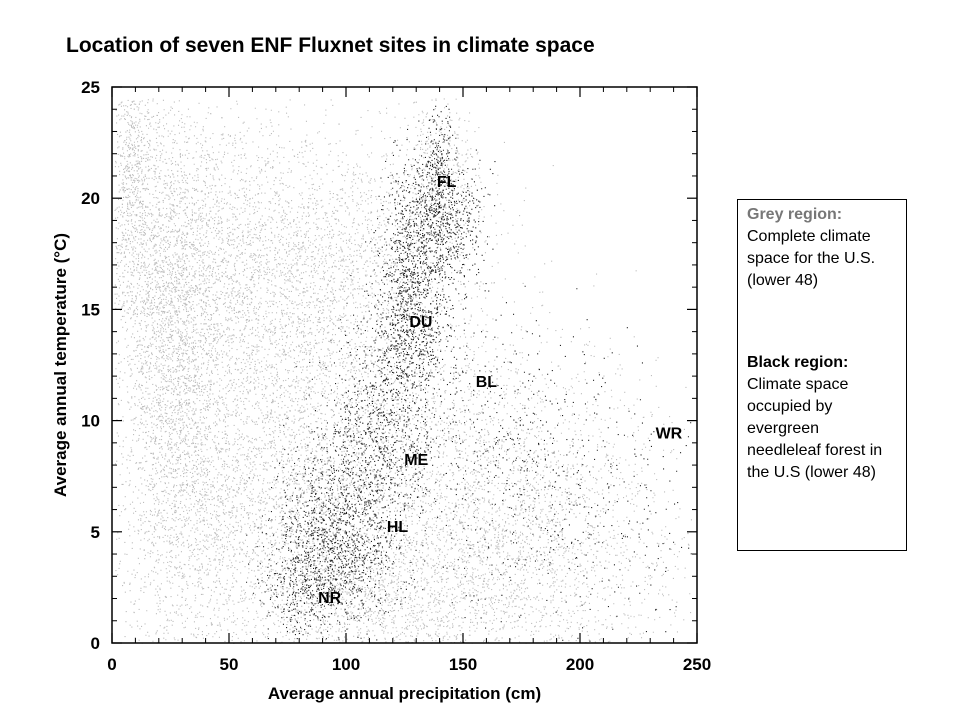 The image size is (960, 720). What do you see at coordinates (398, 527) in the screenshot?
I see `site-label-hl: HL` at bounding box center [398, 527].